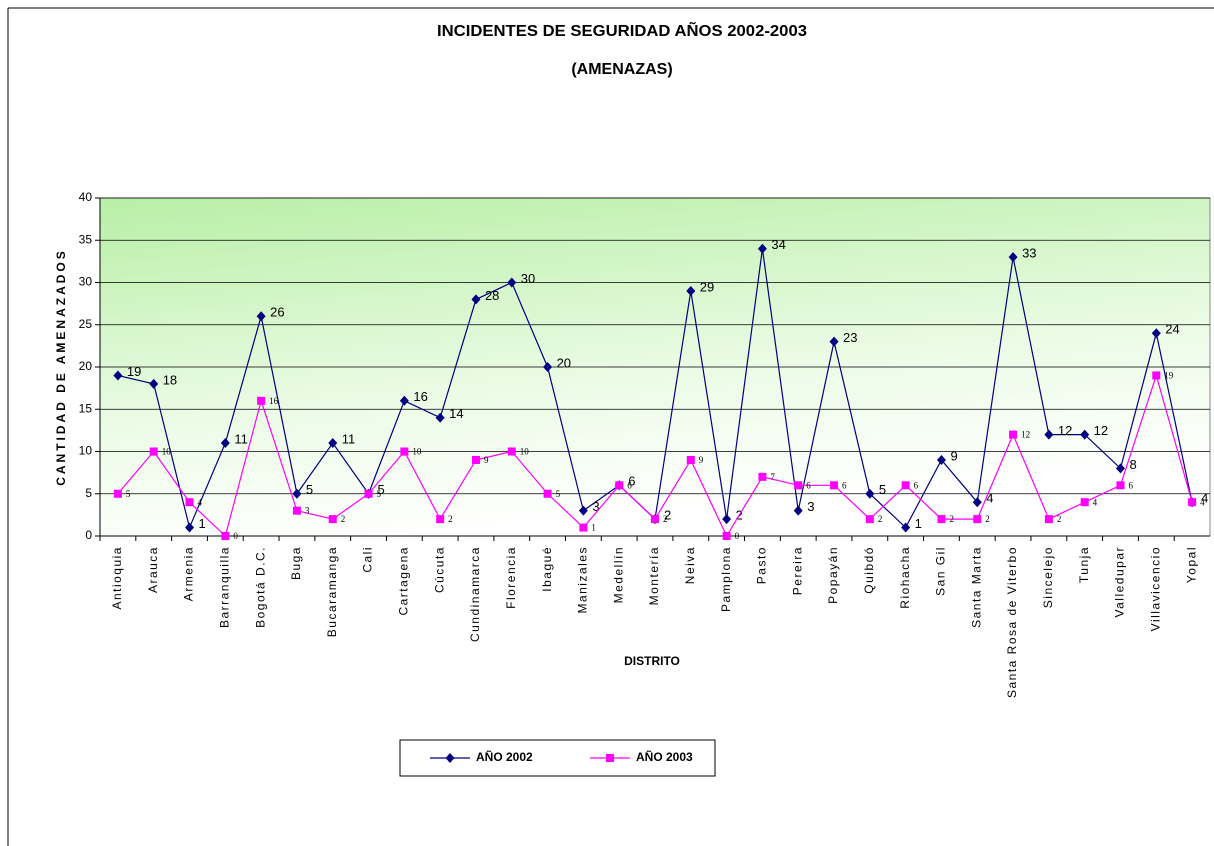  What do you see at coordinates (511, 577) in the screenshot?
I see `x-tick-label: Florencia` at bounding box center [511, 577].